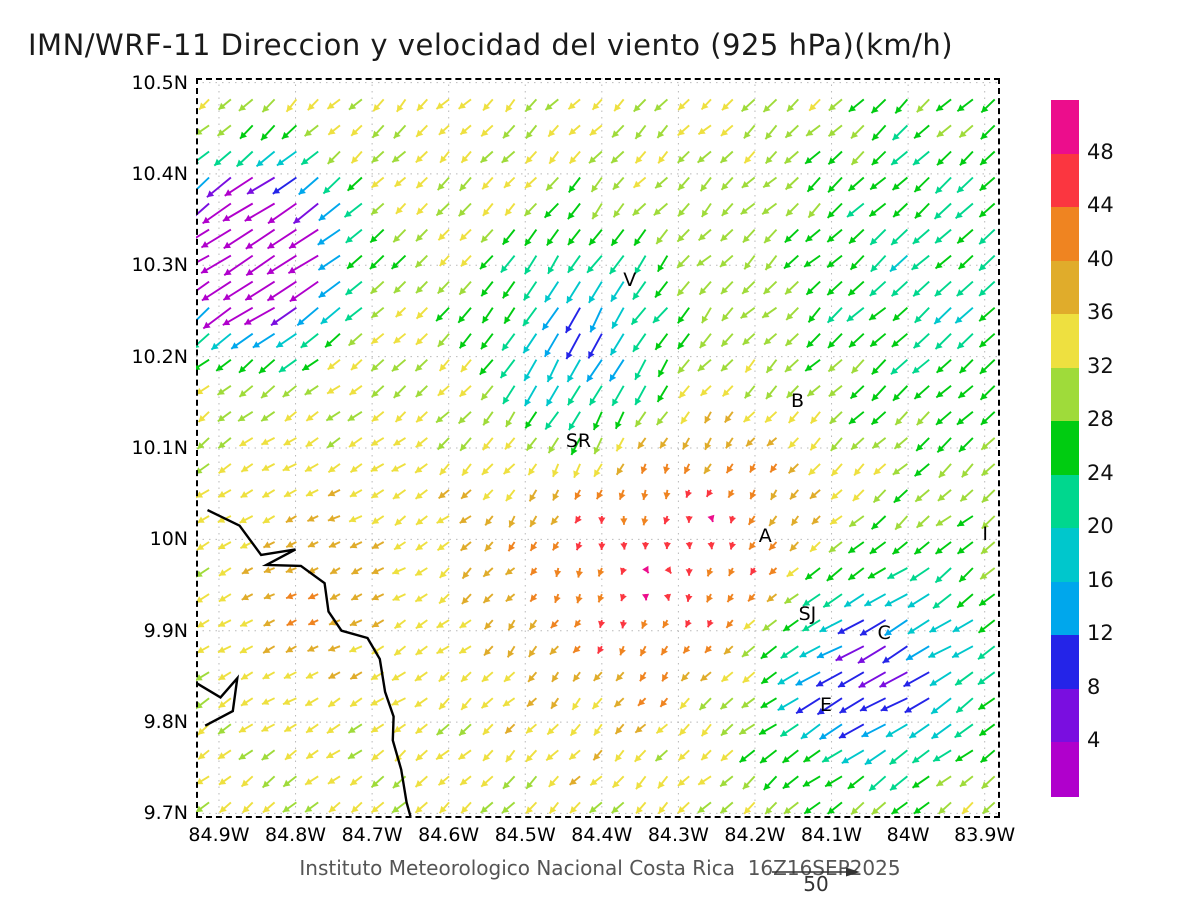 The image size is (1200, 900). I want to click on colorbar-tick-label: 36, so click(1100, 312).